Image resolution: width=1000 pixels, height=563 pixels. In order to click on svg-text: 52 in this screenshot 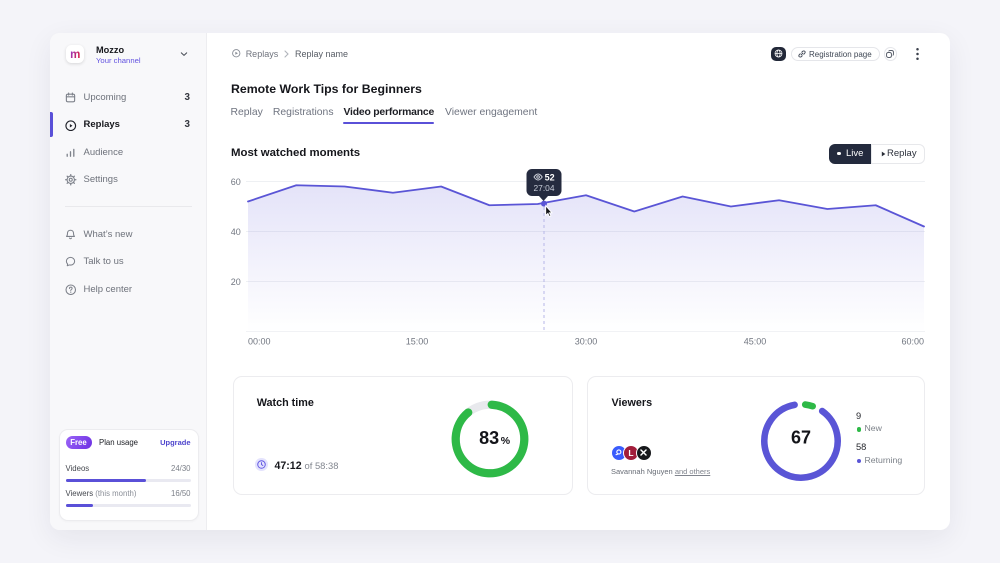, I will do `click(550, 177)`.